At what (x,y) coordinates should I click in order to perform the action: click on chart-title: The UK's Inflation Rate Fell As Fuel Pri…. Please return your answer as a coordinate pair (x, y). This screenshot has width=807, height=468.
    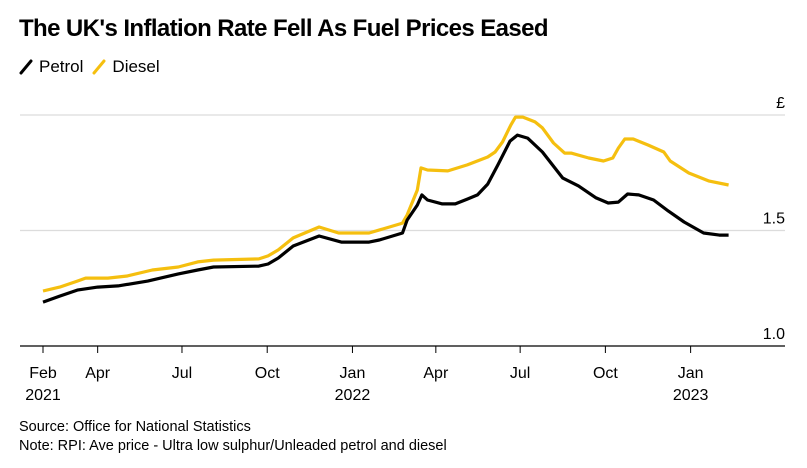
    Looking at the image, I should click on (284, 28).